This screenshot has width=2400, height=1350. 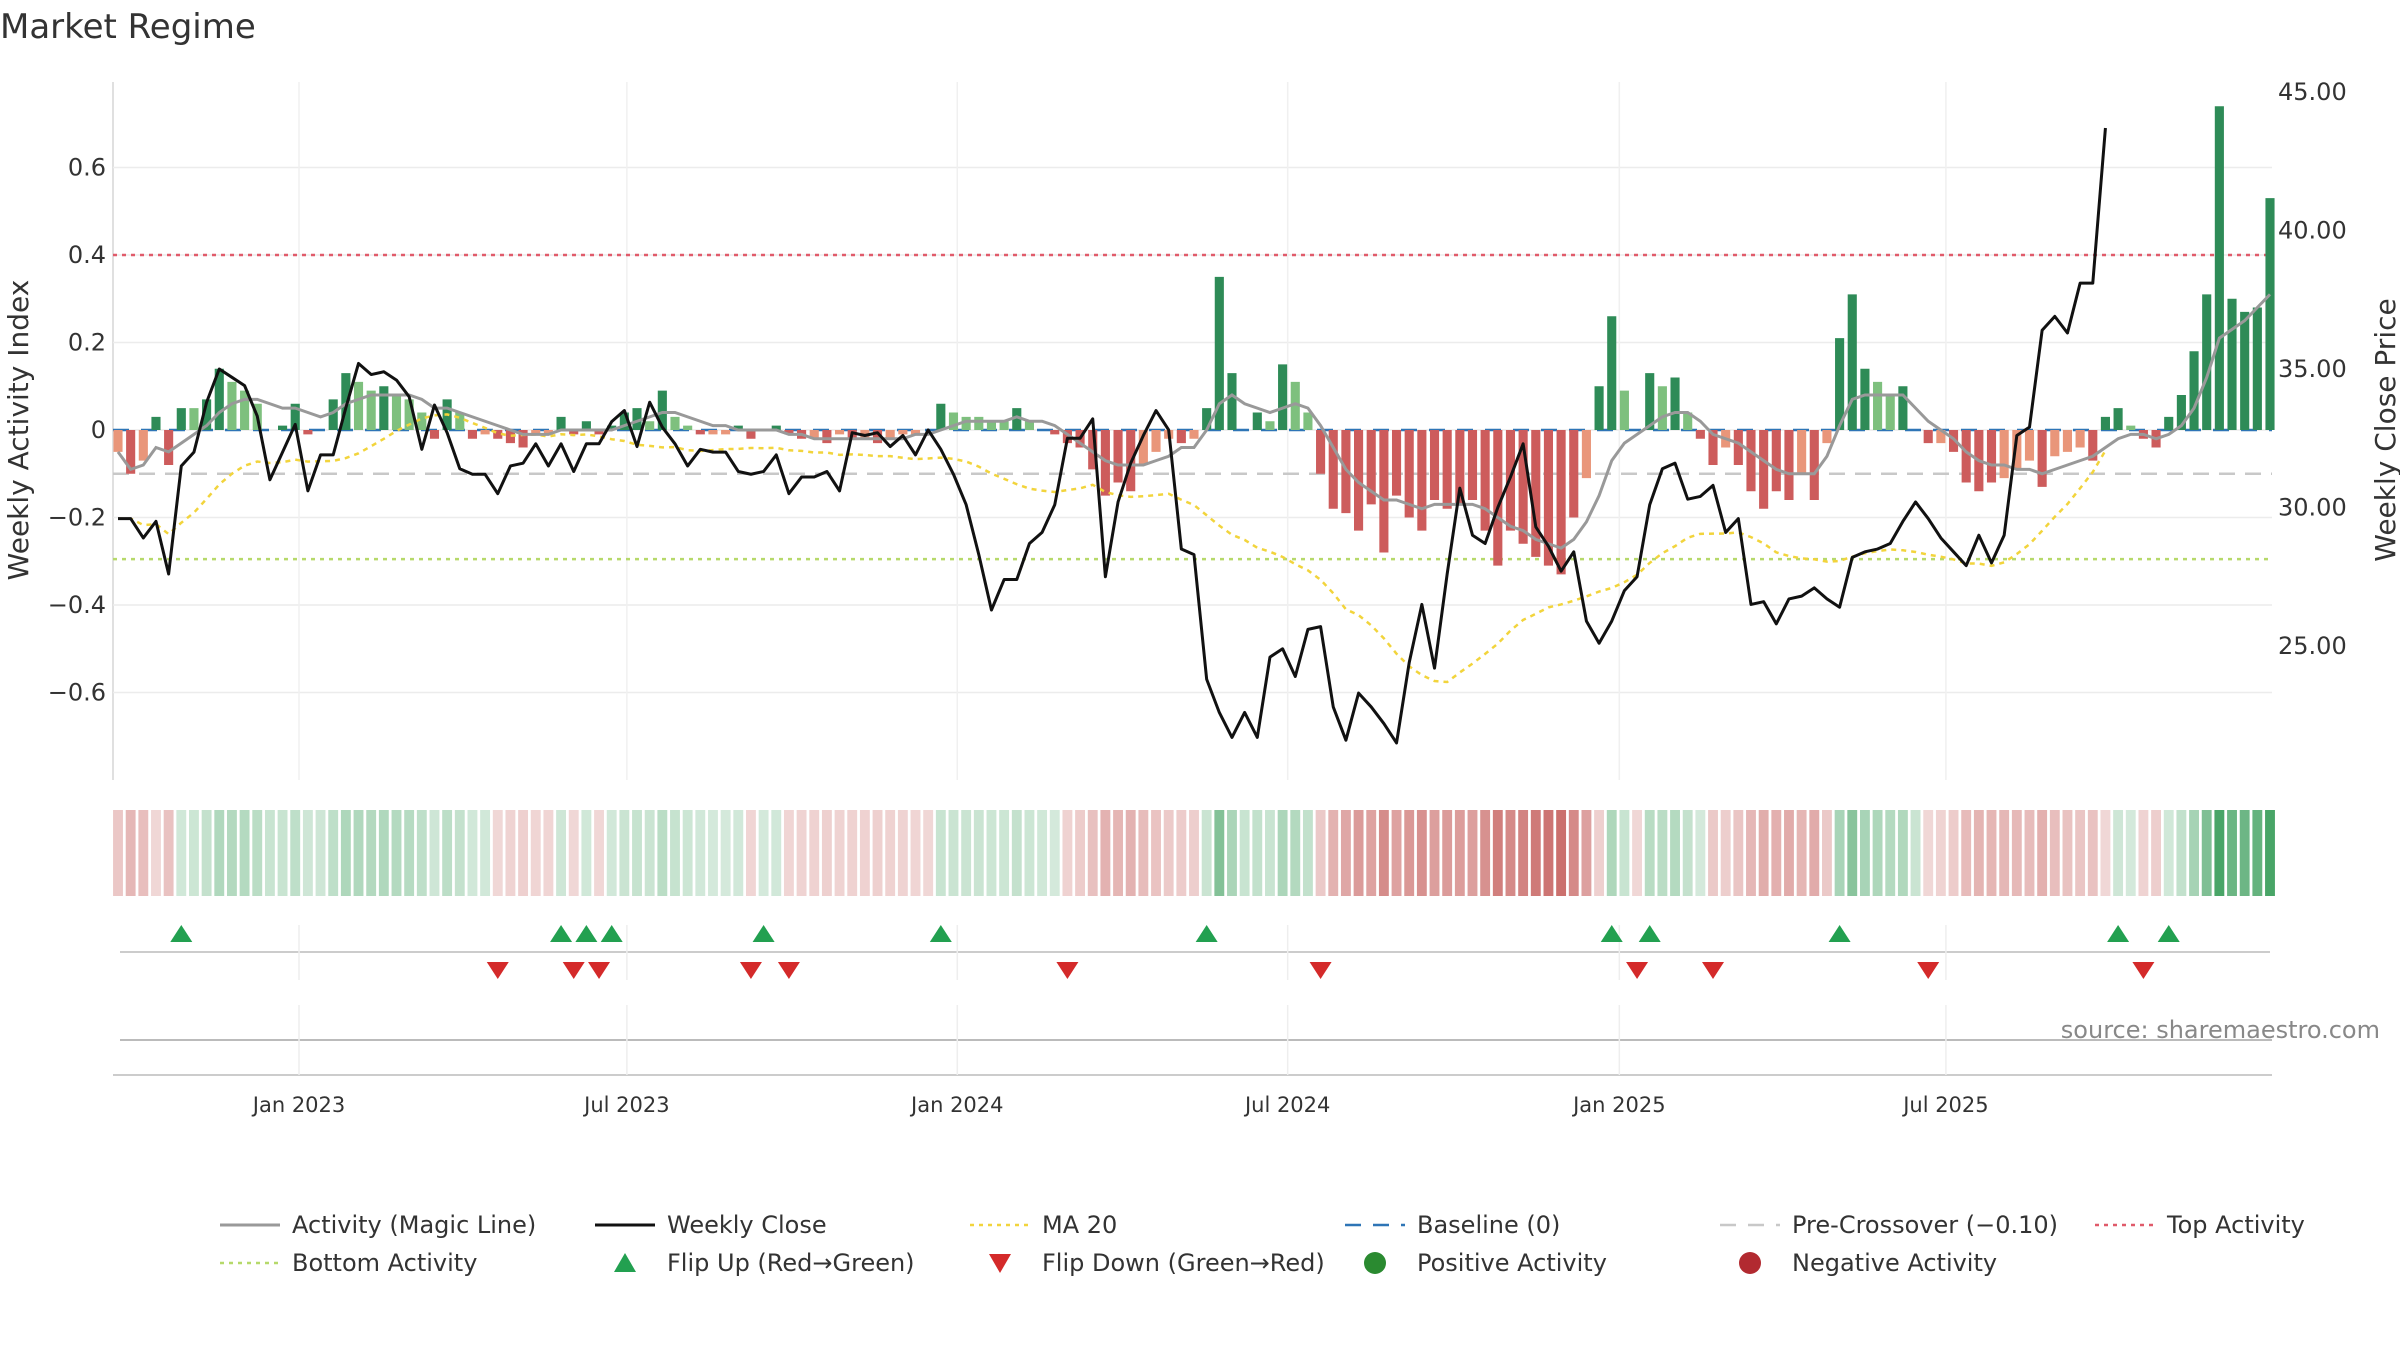 I want to click on left-tick-label: −0.2, so click(x=77, y=518).